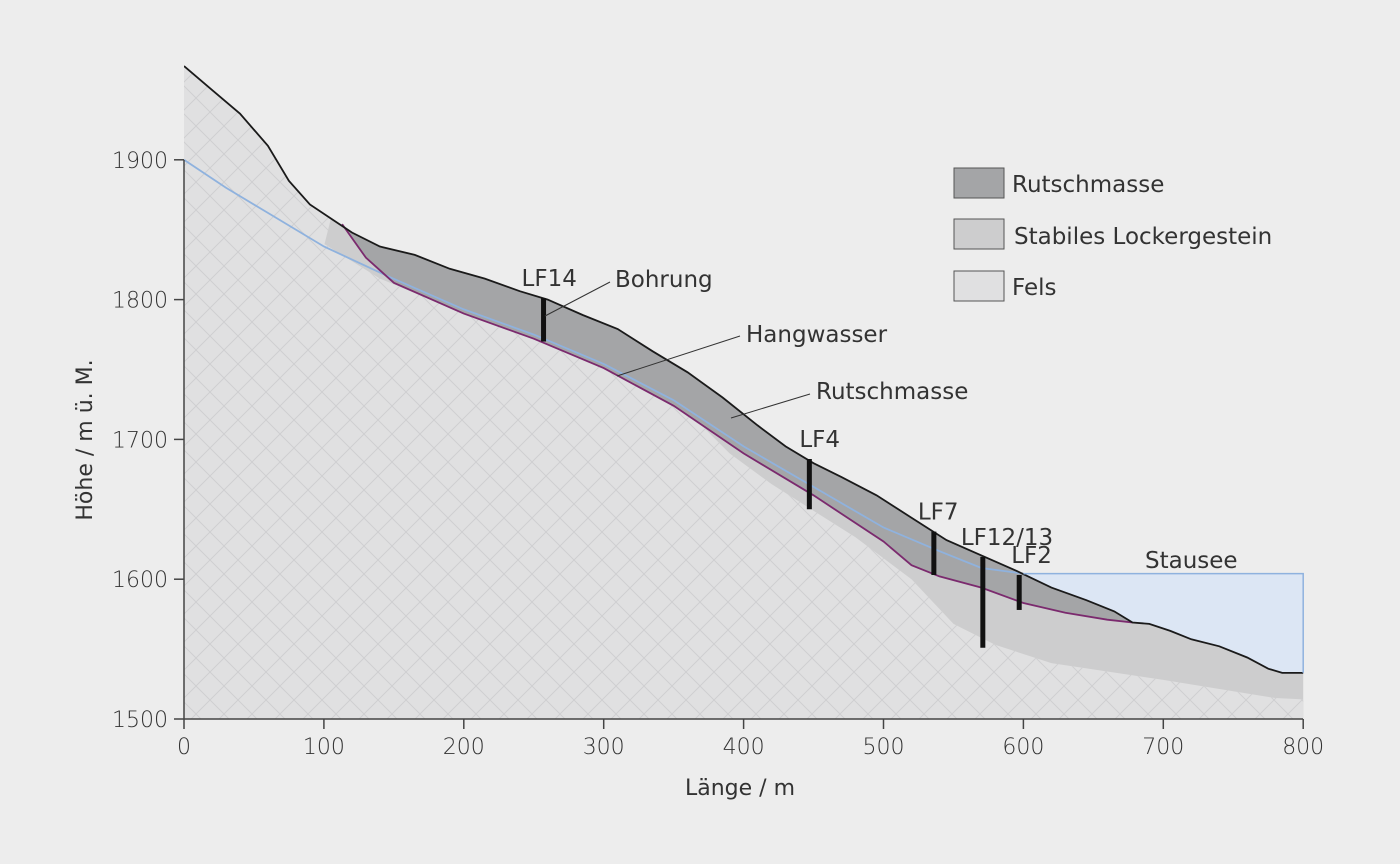  Describe the element at coordinates (979, 234) in the screenshot. I see `legend-swatch-stabiles-lockergestein` at that location.